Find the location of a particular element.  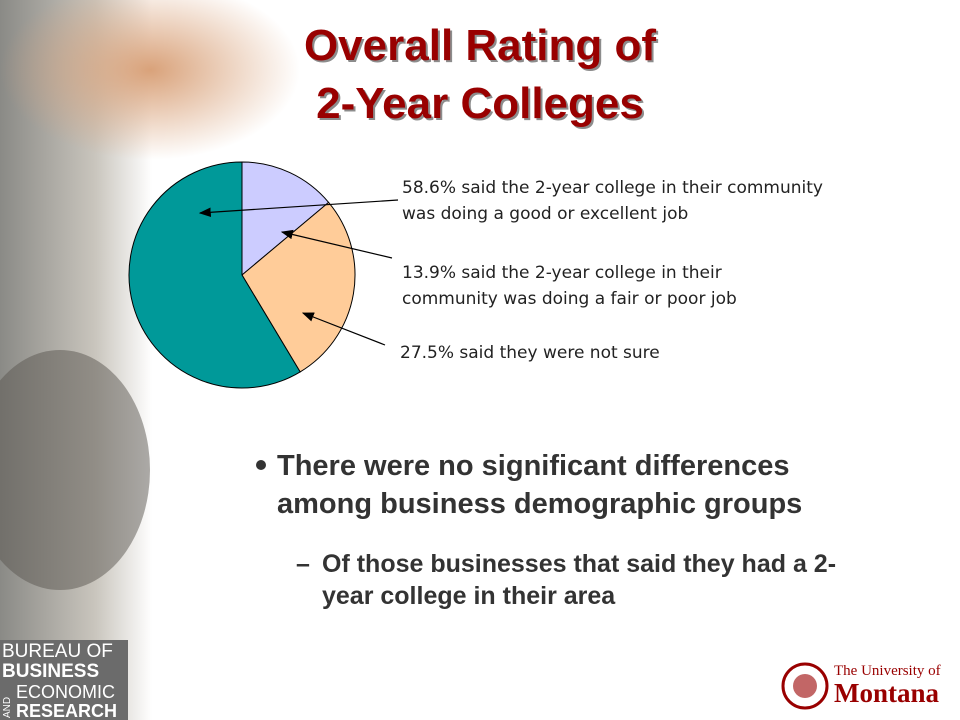

slice-annotation: was doing a good or excellent job is located at coordinates (545, 214).